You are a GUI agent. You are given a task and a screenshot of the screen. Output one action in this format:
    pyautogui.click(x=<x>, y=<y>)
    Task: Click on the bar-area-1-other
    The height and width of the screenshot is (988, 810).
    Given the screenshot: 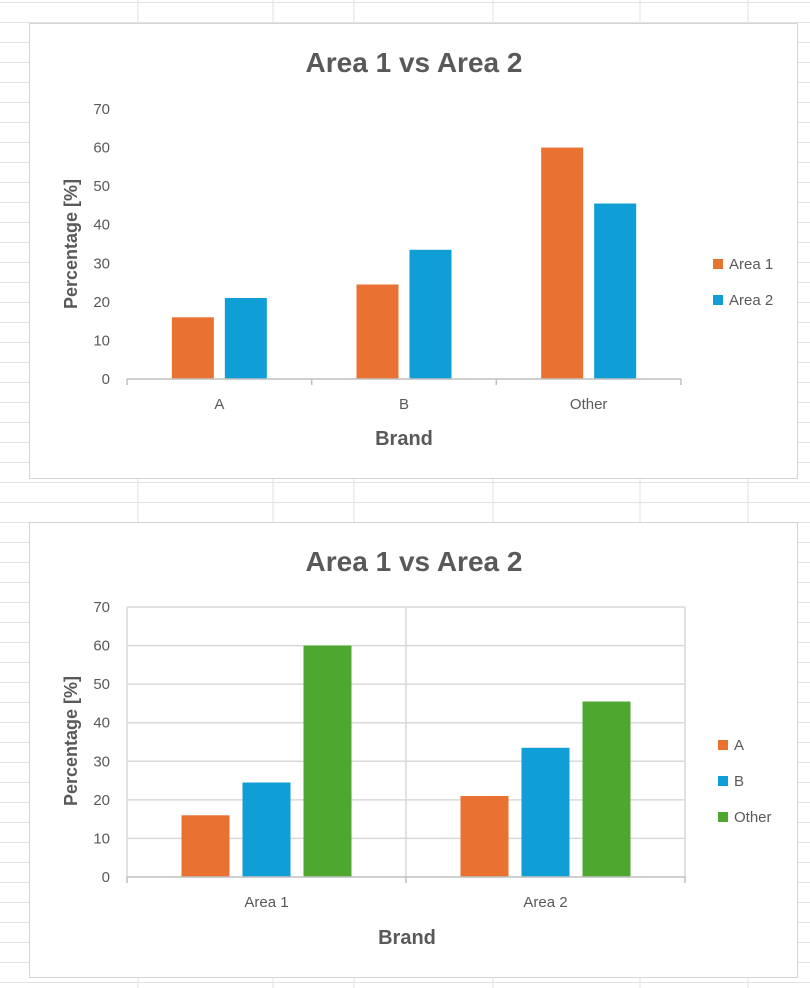 What is the action you would take?
    pyautogui.click(x=562, y=263)
    